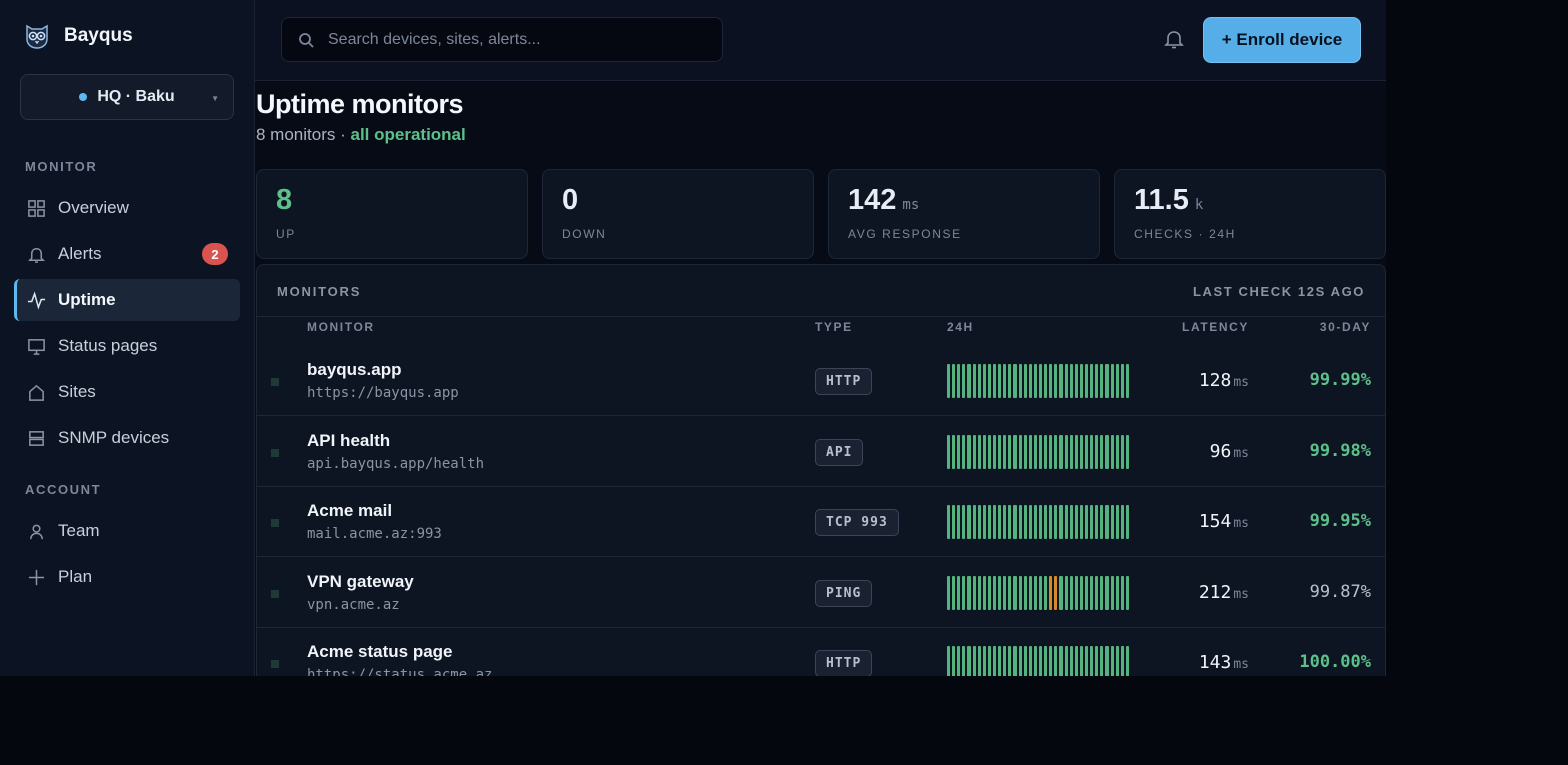 The image size is (1568, 765). Describe the element at coordinates (1215, 327) in the screenshot. I see `column-header-latency: LATENCY` at that location.